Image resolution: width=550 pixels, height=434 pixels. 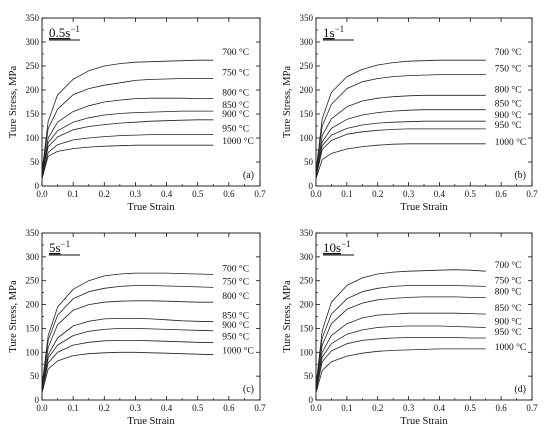 I want to click on strain-rate-label: 0.5s−1, so click(x=64, y=32).